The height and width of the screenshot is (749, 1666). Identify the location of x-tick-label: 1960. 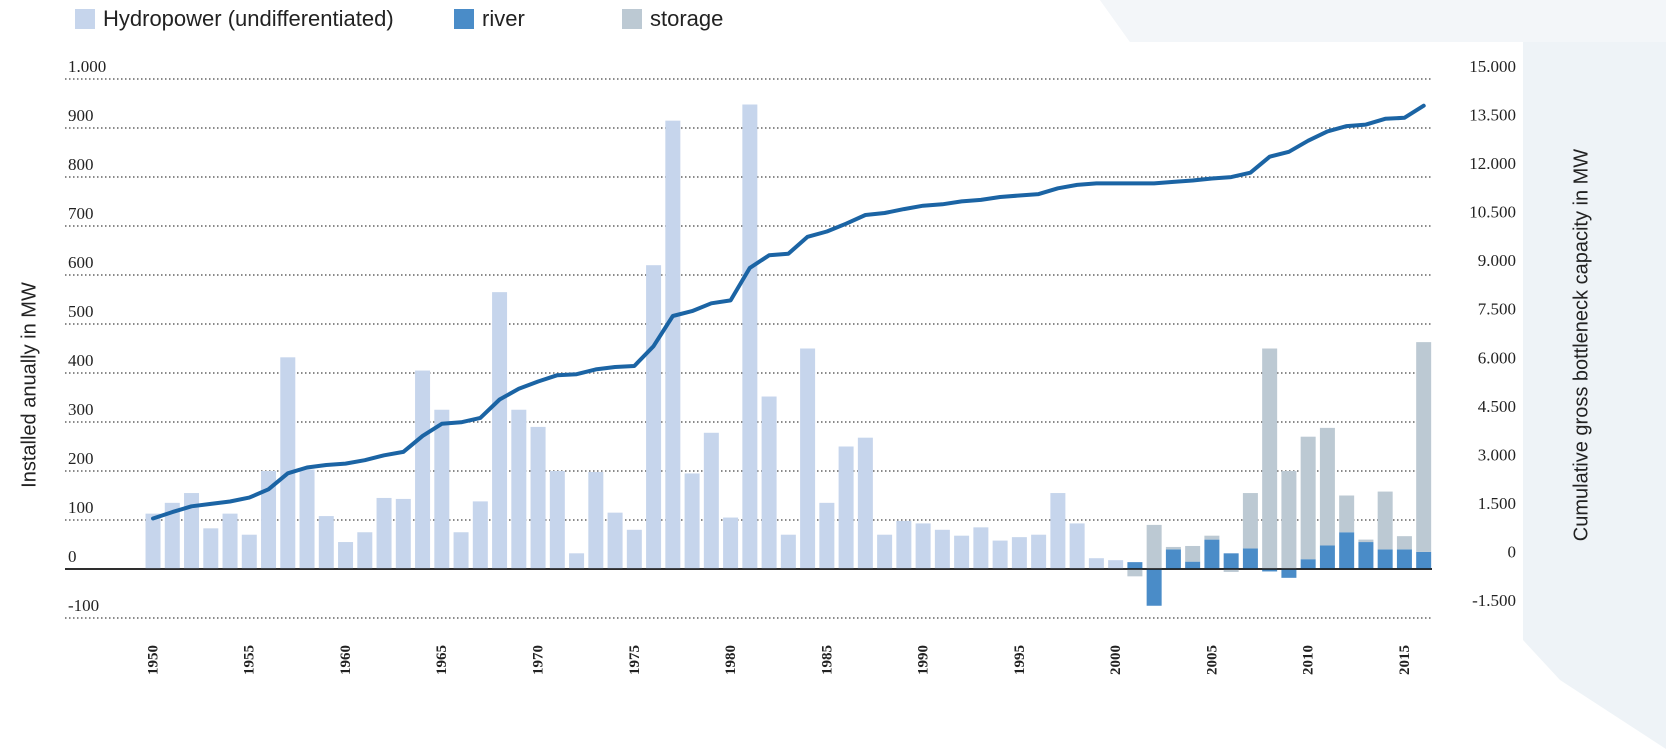
(346, 660).